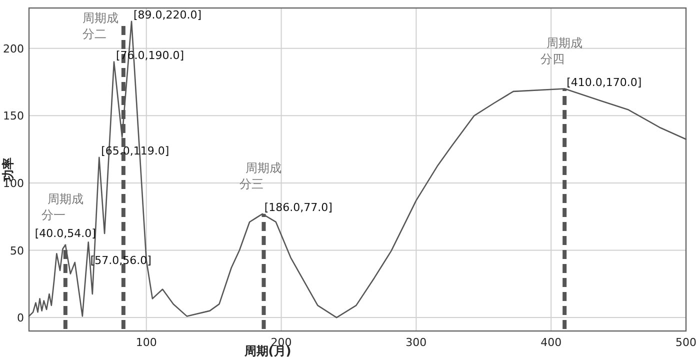 Image resolution: width=700 pixels, height=357 pixels. Describe the element at coordinates (686, 342) in the screenshot. I see `x-tick-label: 500` at that location.